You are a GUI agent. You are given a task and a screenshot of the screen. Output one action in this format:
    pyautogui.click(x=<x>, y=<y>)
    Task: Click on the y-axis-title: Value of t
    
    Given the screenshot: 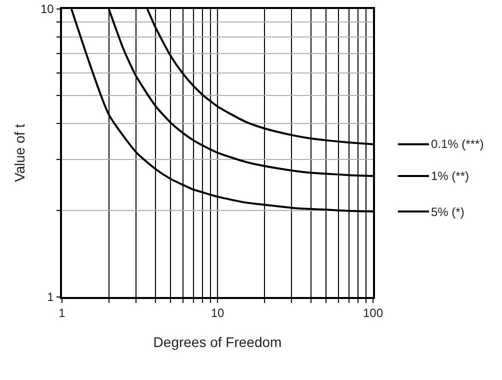 What is the action you would take?
    pyautogui.click(x=20, y=153)
    